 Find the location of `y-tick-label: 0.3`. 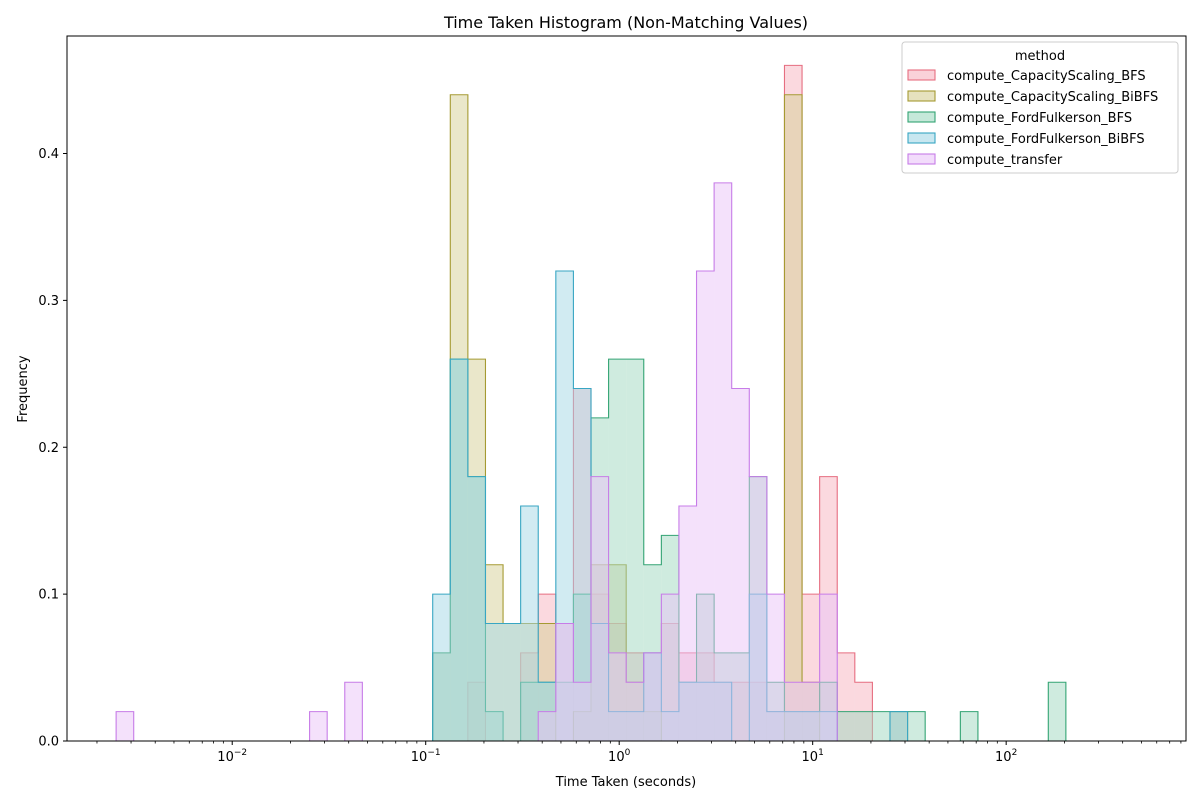

y-tick-label: 0.3 is located at coordinates (48, 301).